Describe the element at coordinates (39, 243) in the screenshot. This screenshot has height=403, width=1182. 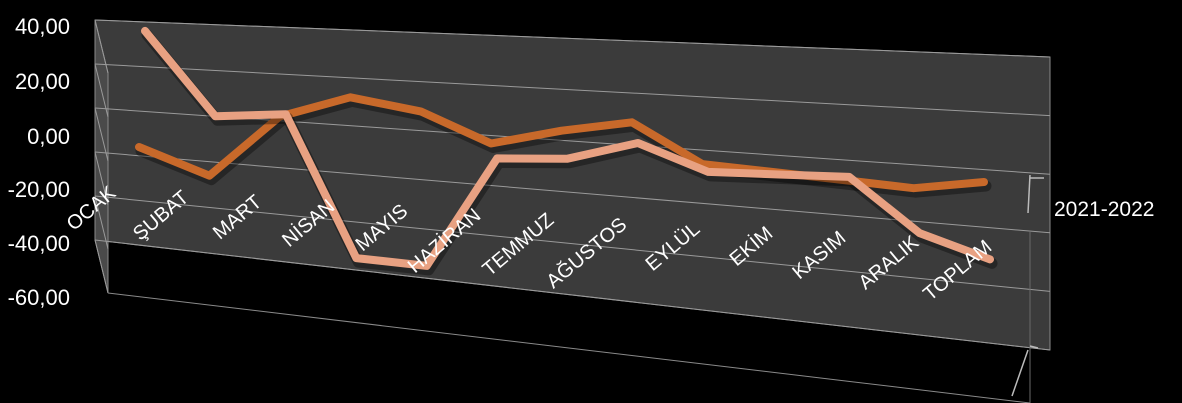
I see `y-tick-label: -40,00` at that location.